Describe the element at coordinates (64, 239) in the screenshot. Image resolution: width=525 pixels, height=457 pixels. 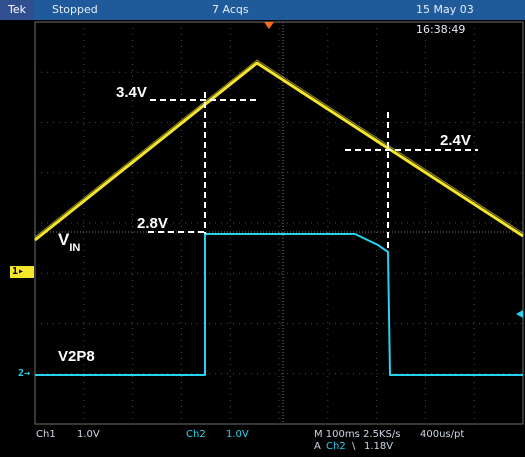
I see `label-vin-main: V` at that location.